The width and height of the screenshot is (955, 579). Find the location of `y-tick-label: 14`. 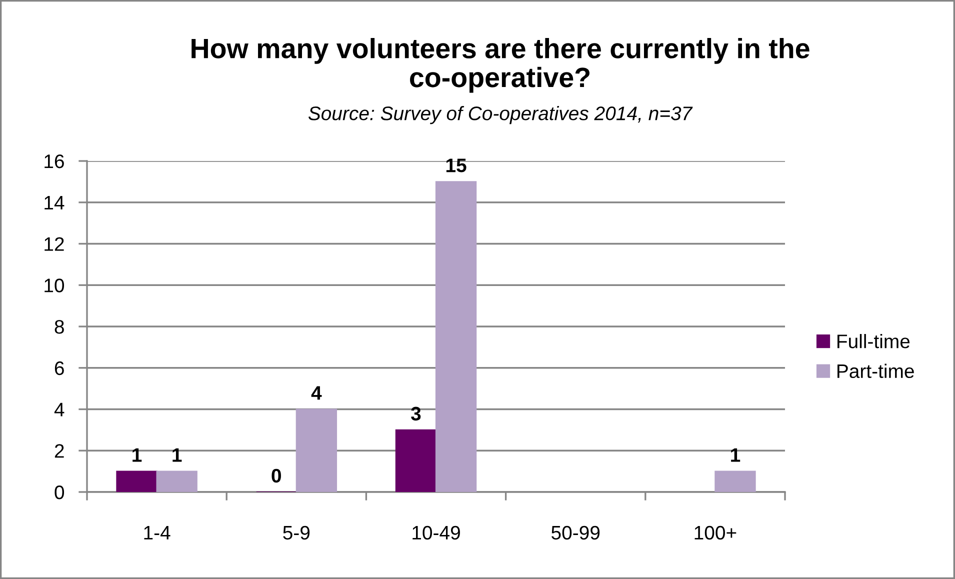

y-tick-label: 14 is located at coordinates (54, 203).